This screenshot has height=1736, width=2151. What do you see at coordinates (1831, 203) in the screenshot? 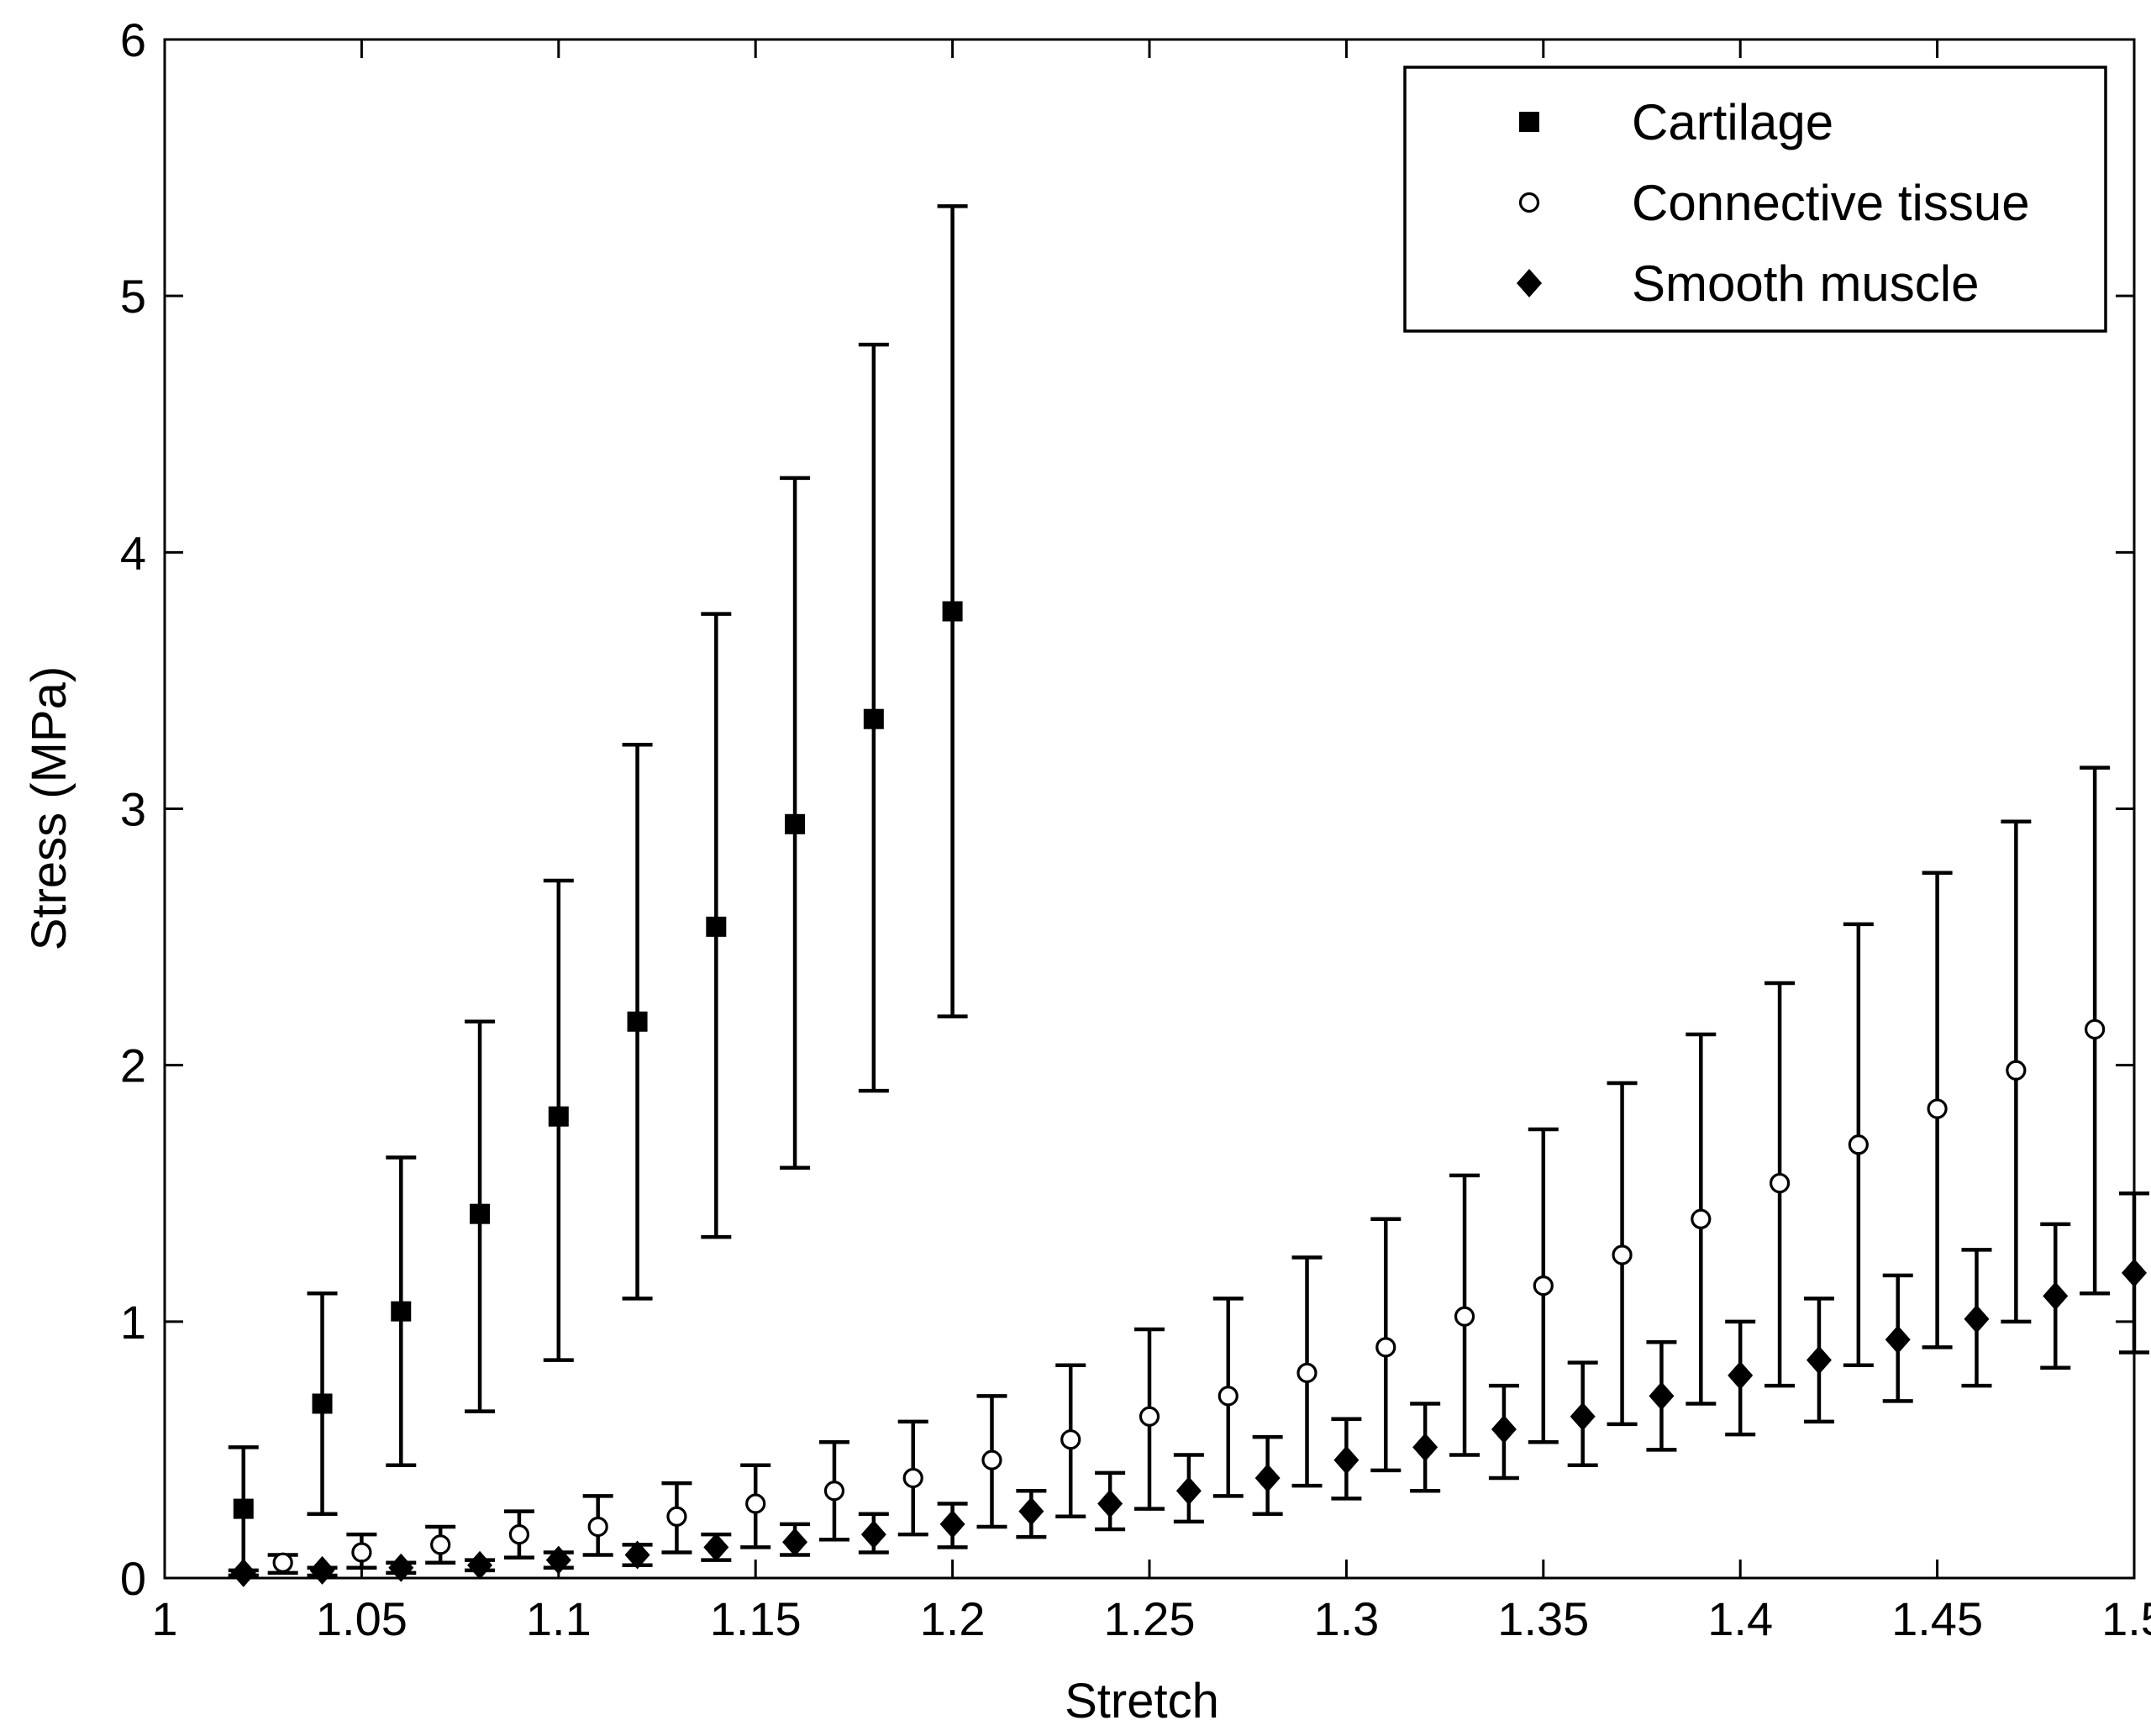
I see `legend-label: Connective tissue` at bounding box center [1831, 203].